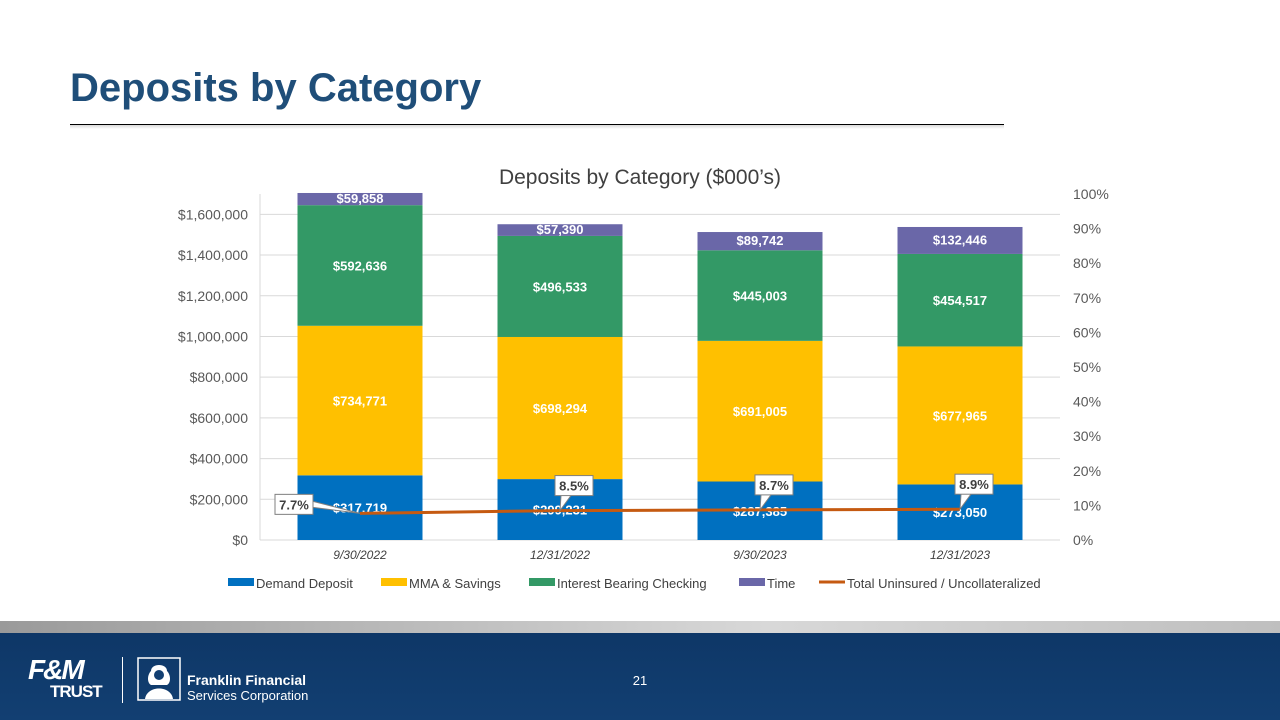  Describe the element at coordinates (1091, 194) in the screenshot. I see `y2-tick-label: 100%` at that location.